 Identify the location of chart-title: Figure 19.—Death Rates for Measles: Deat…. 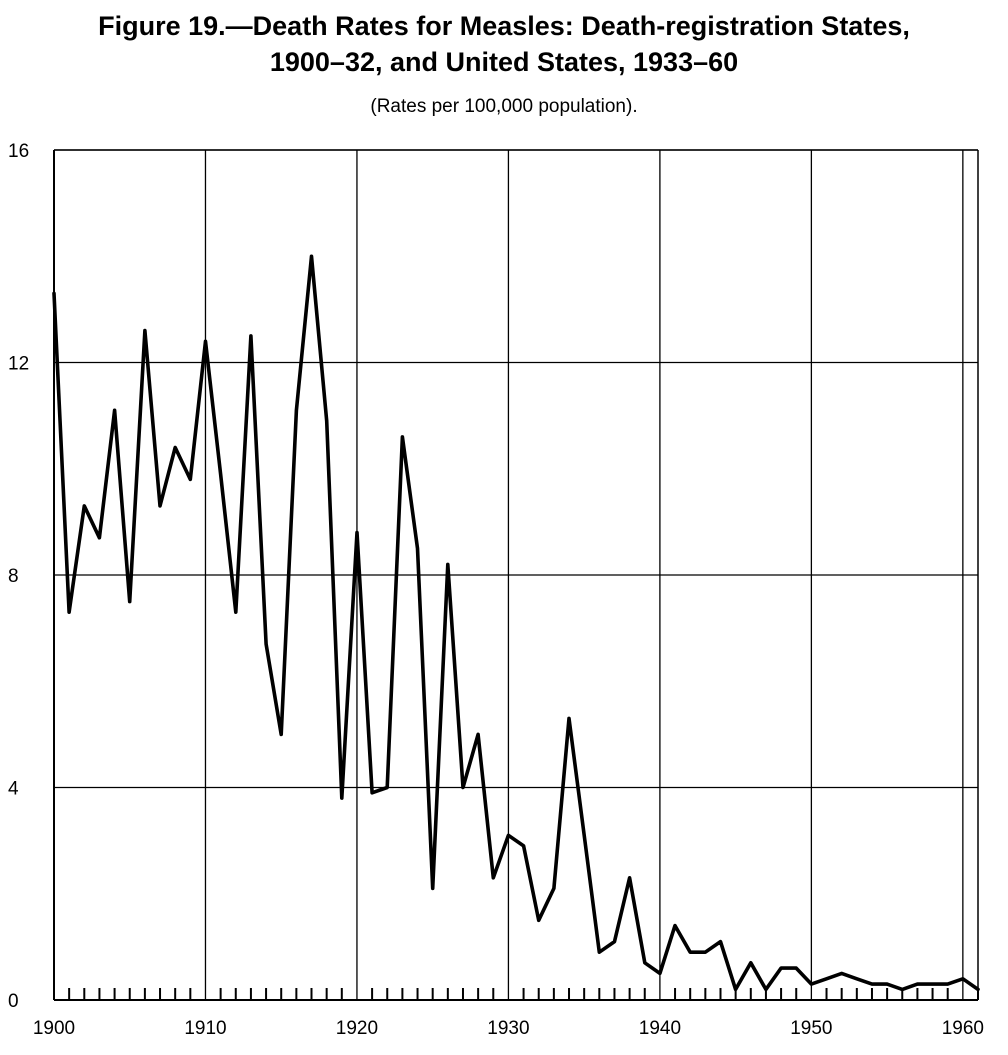
(504, 44).